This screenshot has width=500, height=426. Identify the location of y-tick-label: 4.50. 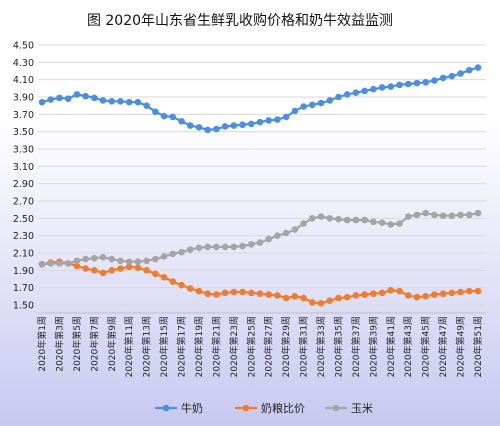
(23, 46).